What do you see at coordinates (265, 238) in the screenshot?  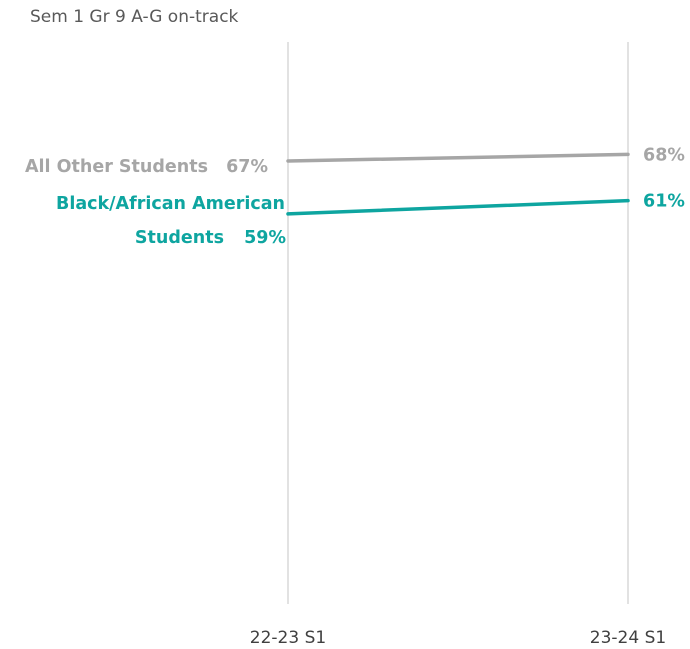 I see `data-label-black-african-american-22-23: 59%` at bounding box center [265, 238].